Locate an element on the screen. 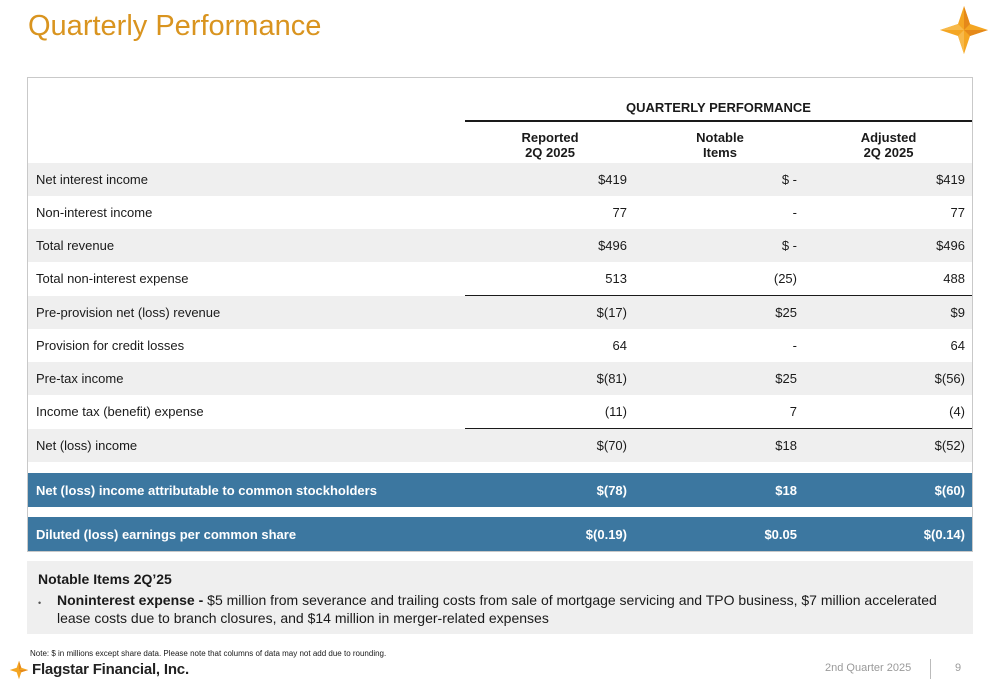  footer-period: 2nd Quarter 2025 is located at coordinates (868, 668).